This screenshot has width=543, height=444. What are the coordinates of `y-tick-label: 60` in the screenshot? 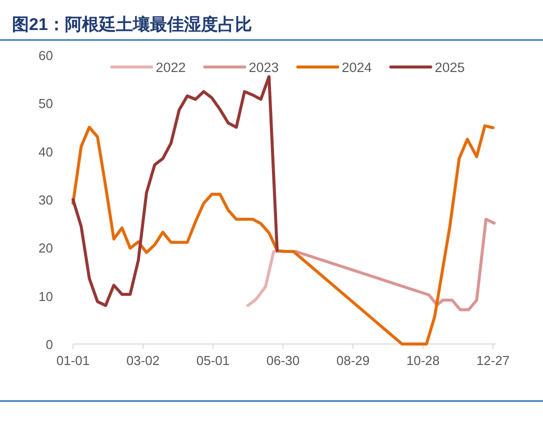 It's located at (45, 55).